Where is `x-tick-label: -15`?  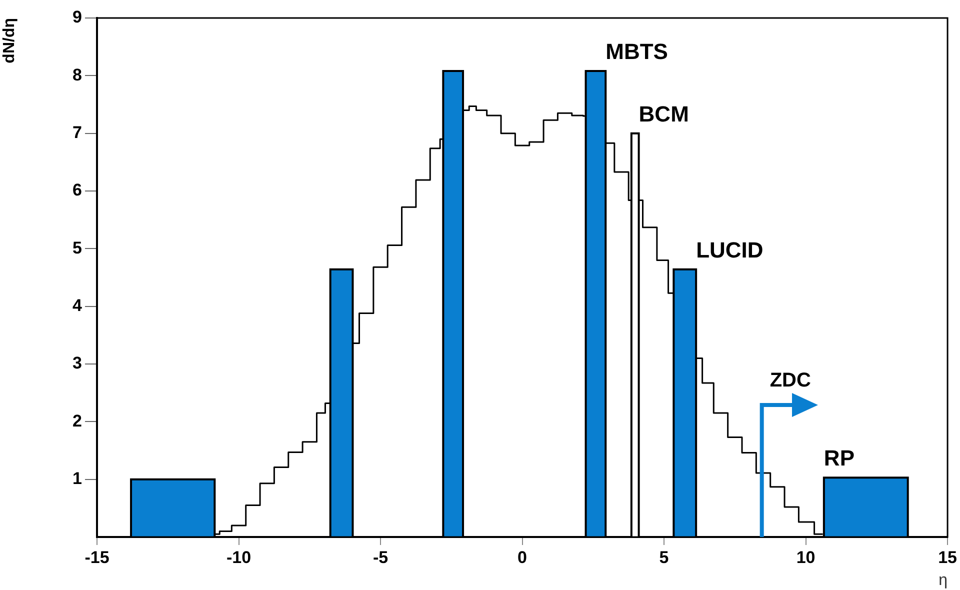
x-tick-label: -15 is located at coordinates (97, 557).